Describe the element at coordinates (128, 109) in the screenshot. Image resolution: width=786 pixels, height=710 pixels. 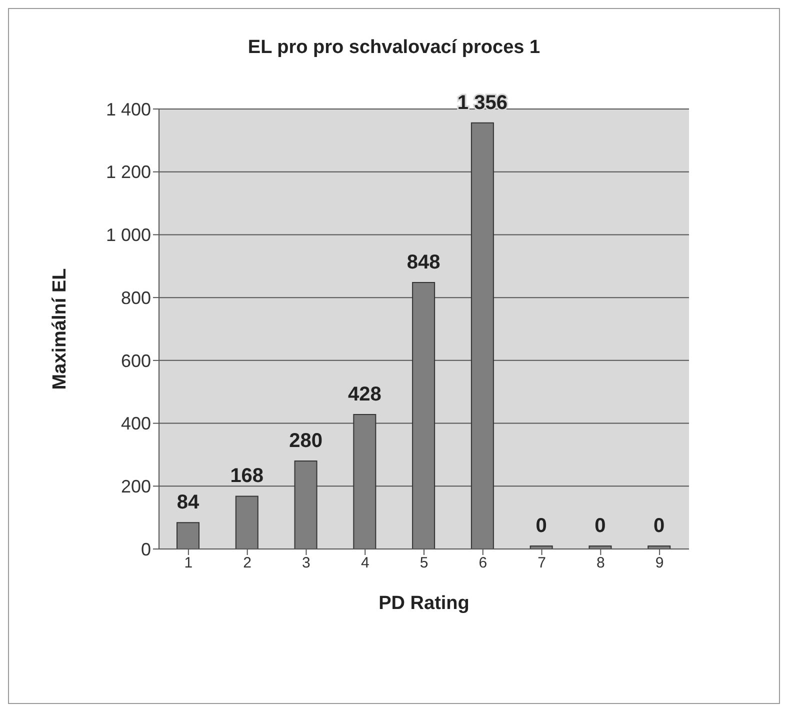
I see `y-tick-label: 1 400` at that location.